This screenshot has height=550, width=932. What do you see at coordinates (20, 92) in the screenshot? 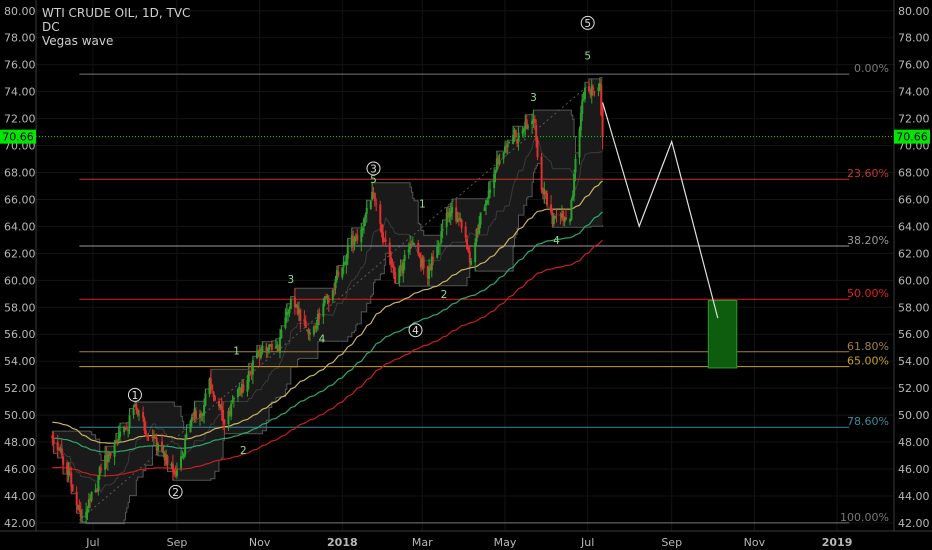
I see `y-tick-label-left: 74.00` at bounding box center [20, 92].